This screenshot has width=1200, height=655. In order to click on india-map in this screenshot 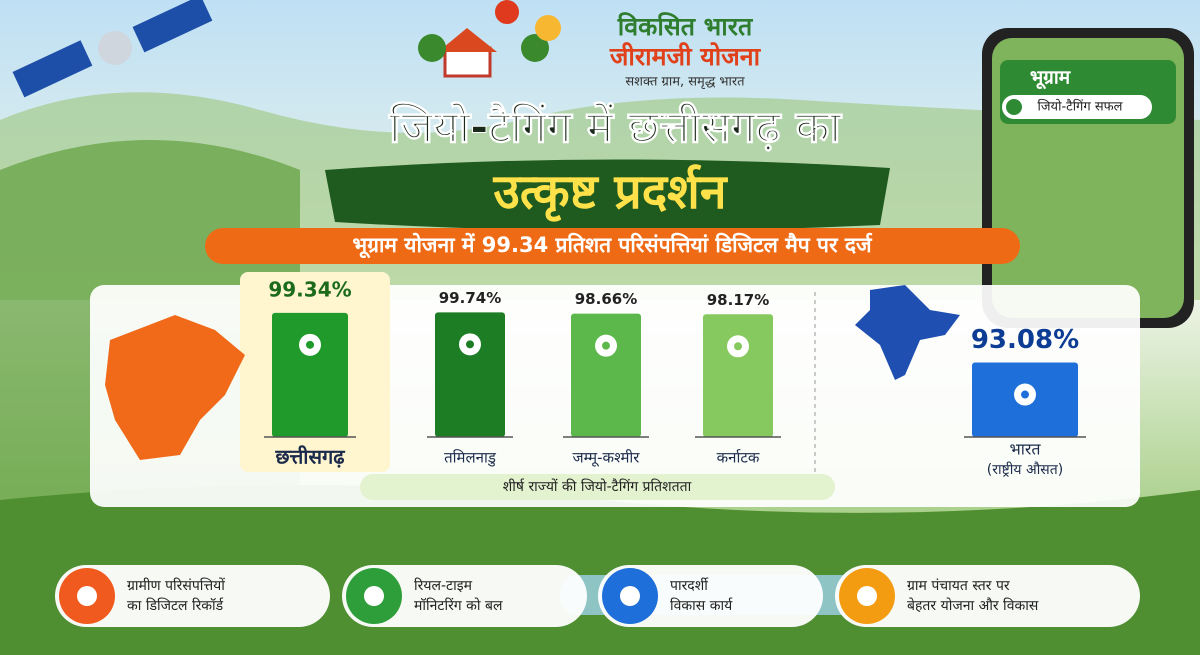, I will do `click(907, 332)`.